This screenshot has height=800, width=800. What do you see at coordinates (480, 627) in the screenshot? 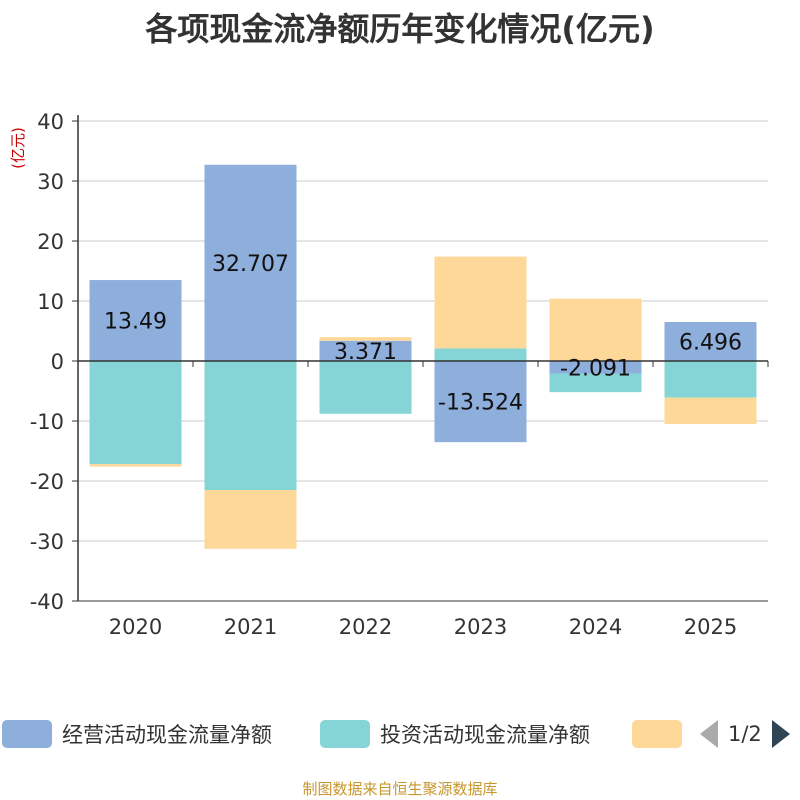
I see `x-tick-label-2023: 2023` at bounding box center [480, 627].